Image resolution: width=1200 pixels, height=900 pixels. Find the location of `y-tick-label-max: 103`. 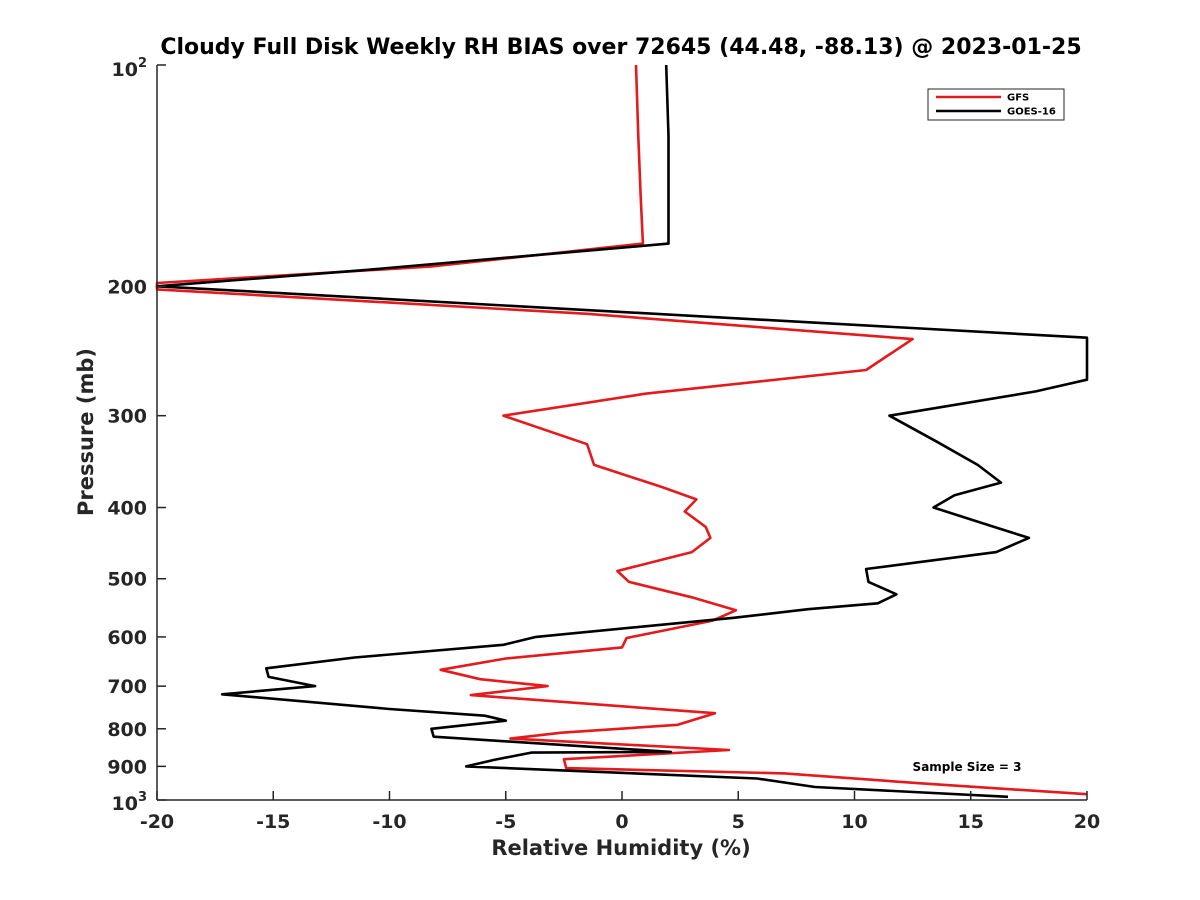

y-tick-label-max: 103 is located at coordinates (130, 802).